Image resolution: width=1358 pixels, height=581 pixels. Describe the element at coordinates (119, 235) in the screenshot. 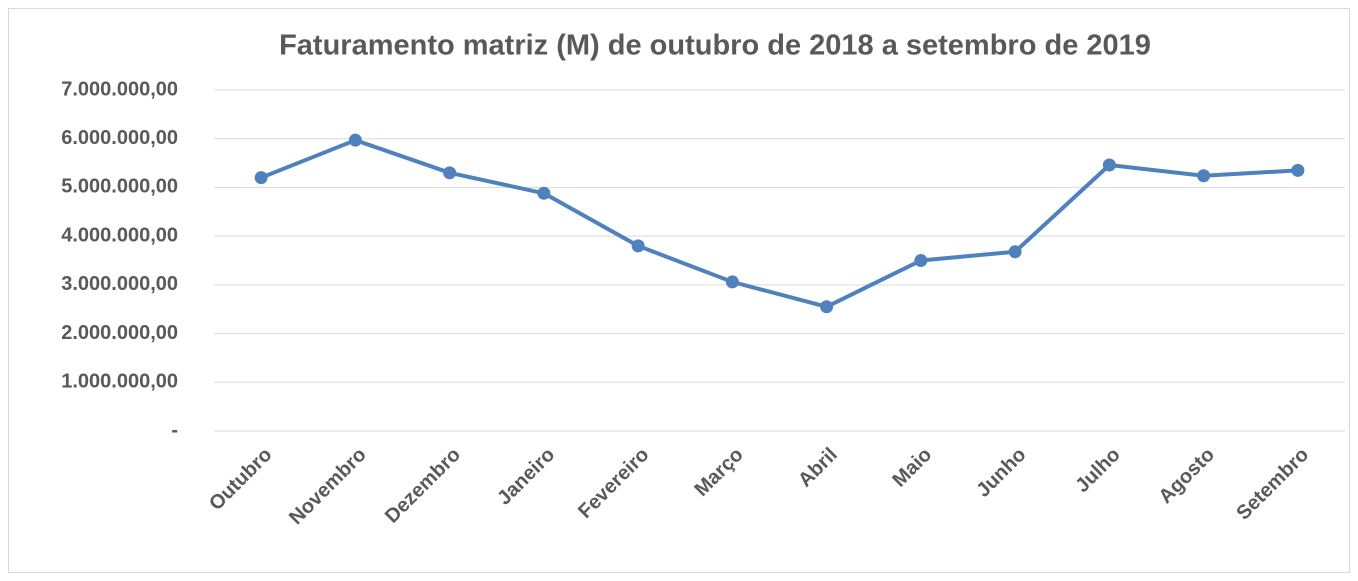

I see `y-tick-label: 4.000.000,00` at that location.